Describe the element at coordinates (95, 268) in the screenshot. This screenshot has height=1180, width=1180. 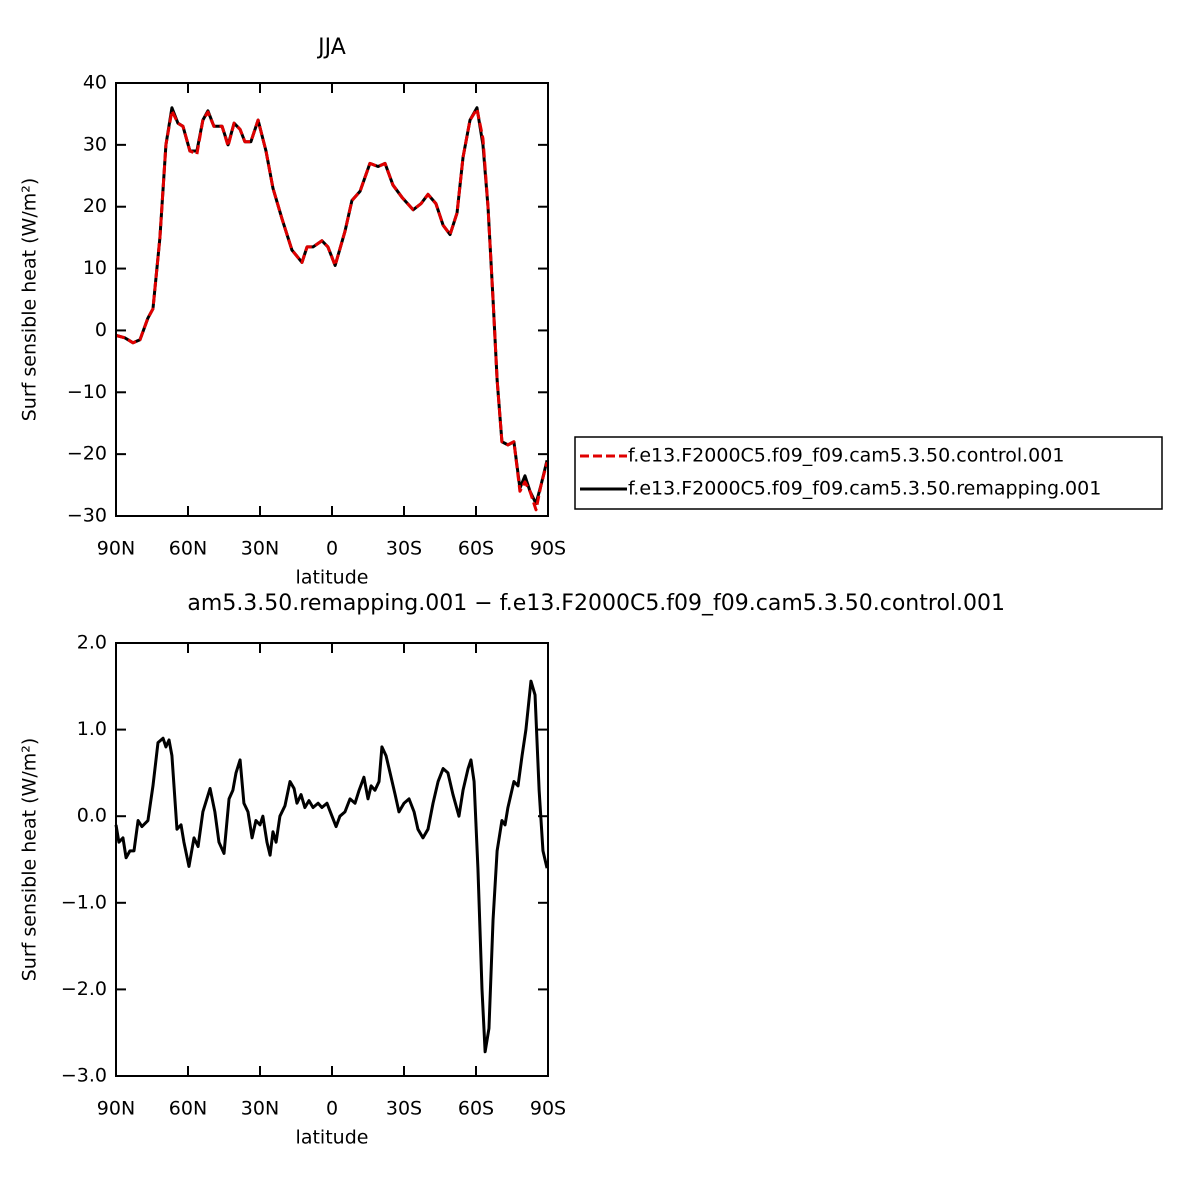
I see `y-tick-label: 10` at that location.